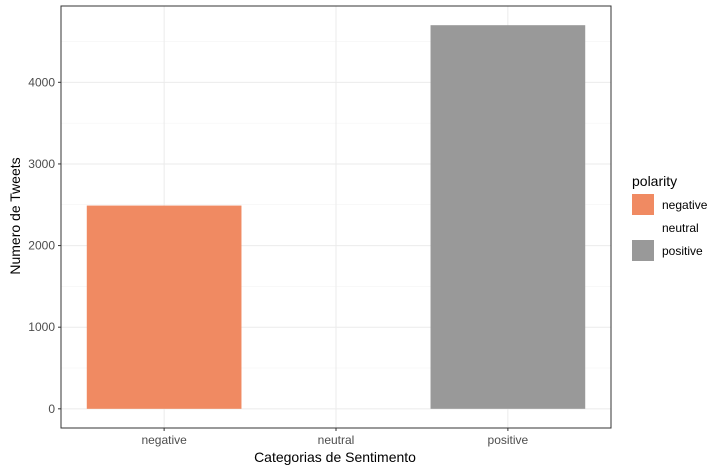 Image resolution: width=723 pixels, height=472 pixels. Describe the element at coordinates (41, 164) in the screenshot. I see `y-tick-label: 3000` at that location.